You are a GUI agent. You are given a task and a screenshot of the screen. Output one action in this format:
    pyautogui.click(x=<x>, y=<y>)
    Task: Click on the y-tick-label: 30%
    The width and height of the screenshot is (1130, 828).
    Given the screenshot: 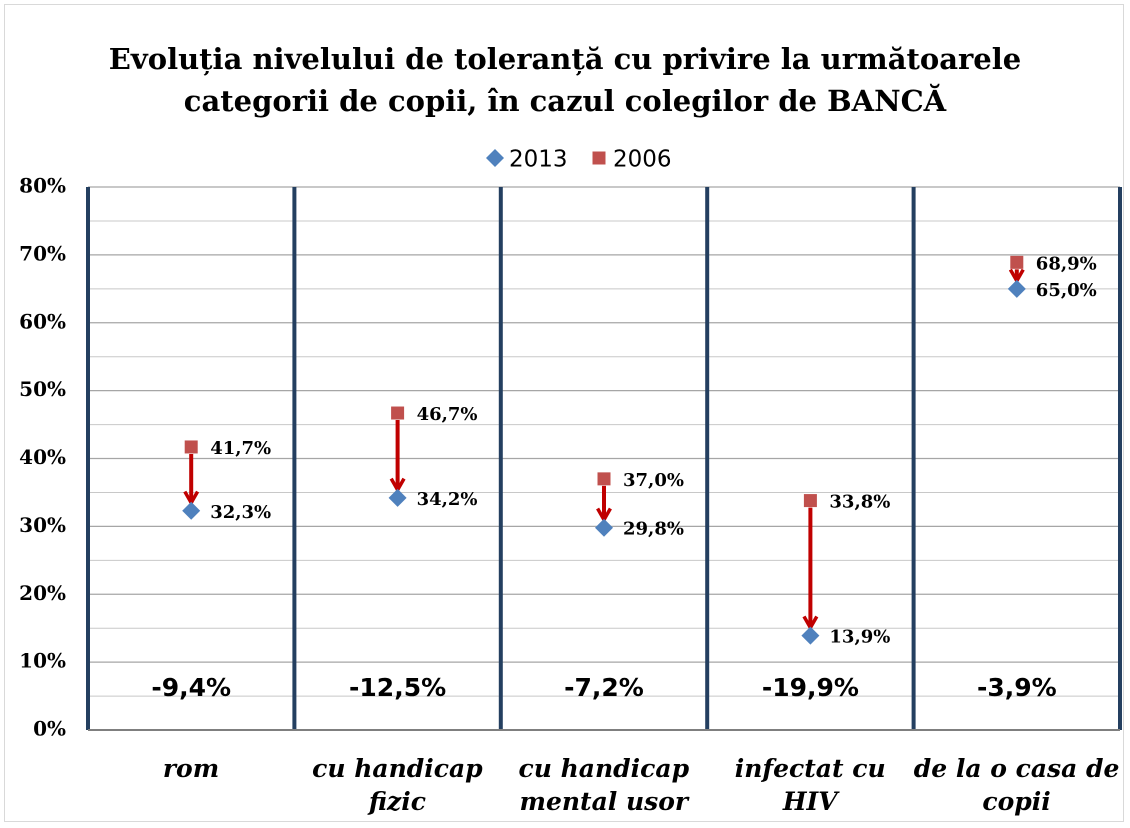 What is the action you would take?
    pyautogui.click(x=42, y=525)
    